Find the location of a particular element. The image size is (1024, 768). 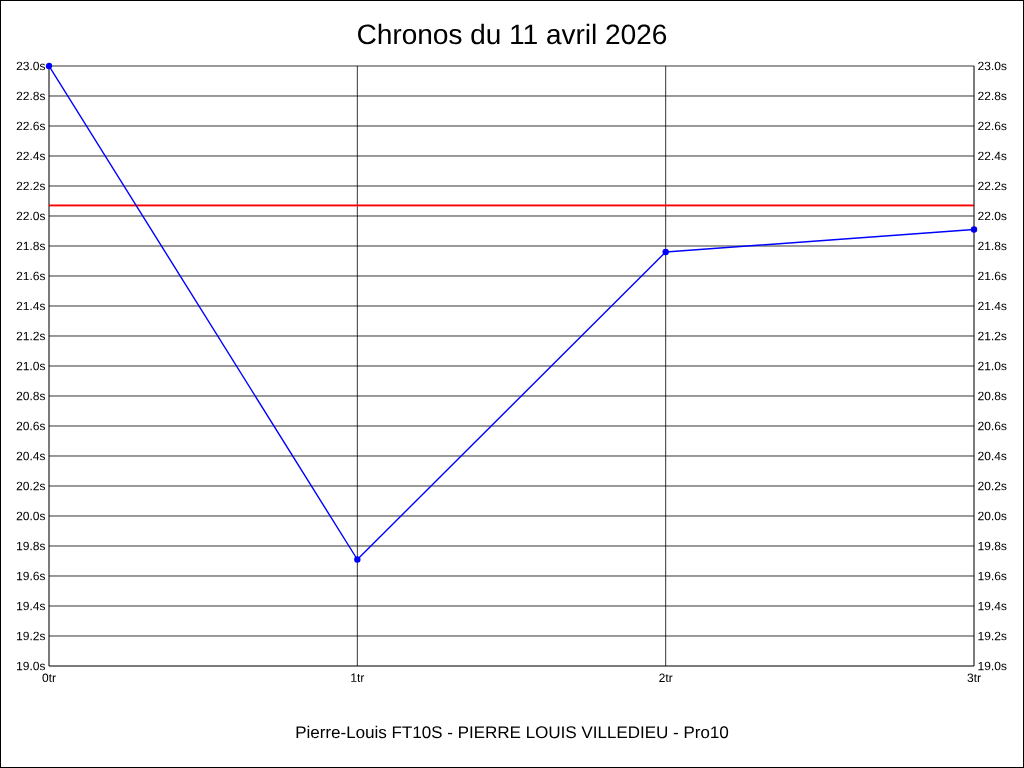

y-tick-label: 20.0s is located at coordinates (31, 516).